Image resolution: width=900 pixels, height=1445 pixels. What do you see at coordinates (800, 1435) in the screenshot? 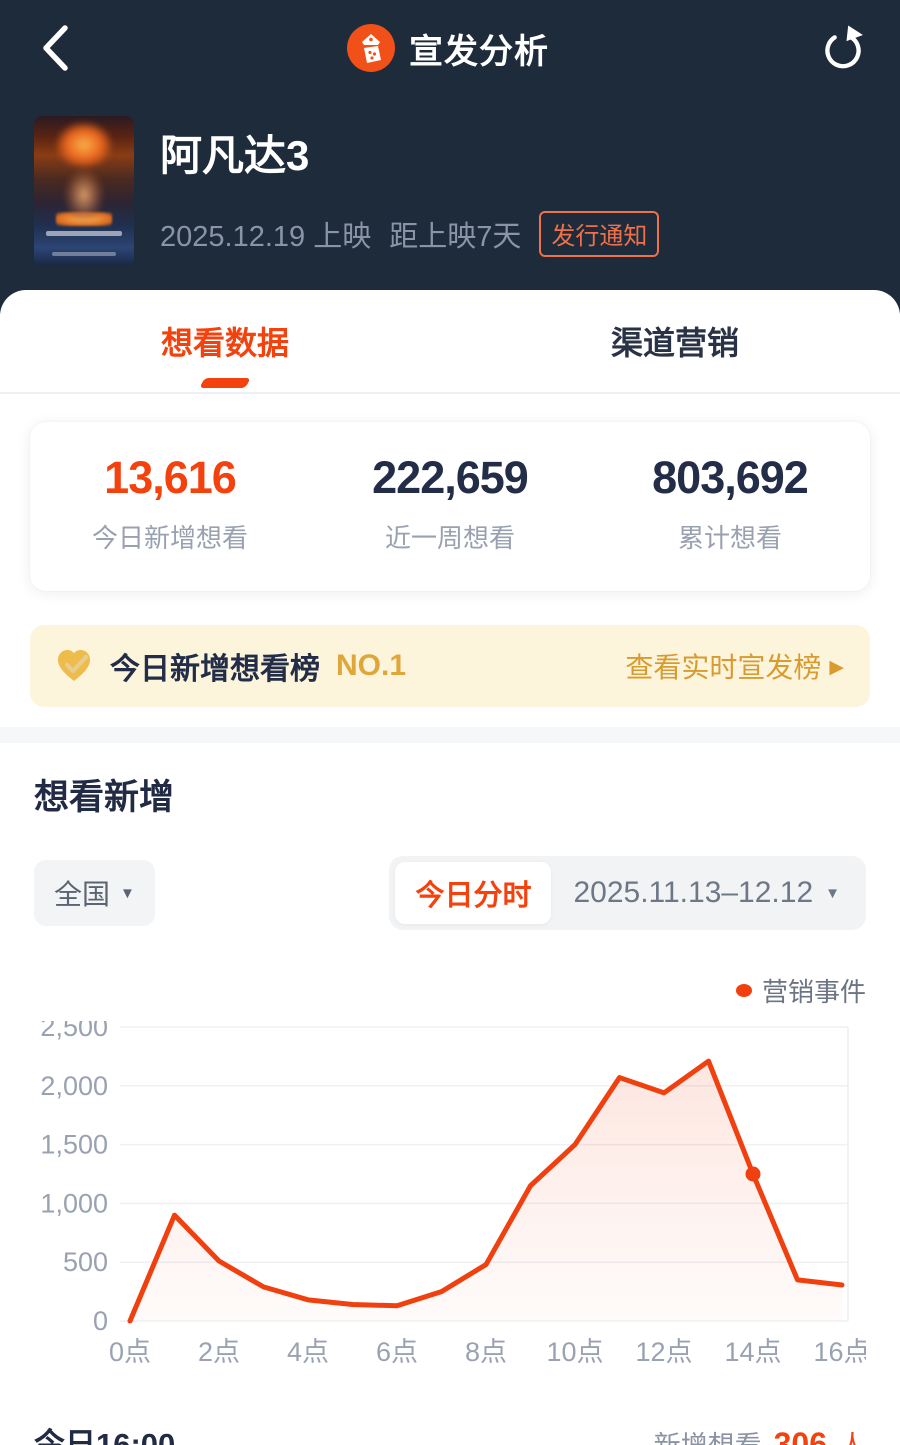
I see `readout-value: 306` at bounding box center [800, 1435].